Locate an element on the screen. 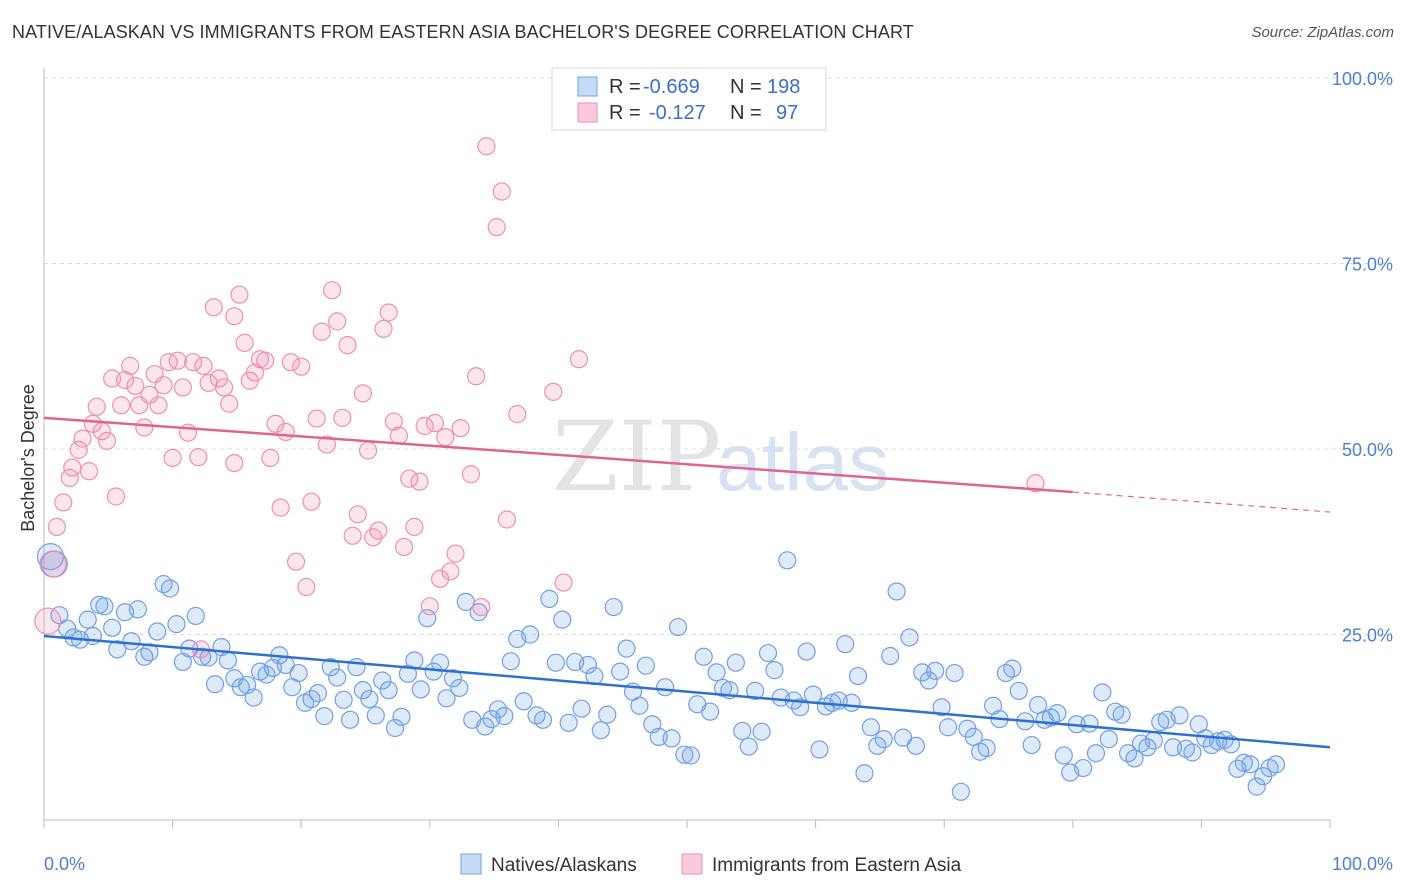 This screenshot has height=892, width=1406. watermark-atlas: atlas is located at coordinates (802, 462).